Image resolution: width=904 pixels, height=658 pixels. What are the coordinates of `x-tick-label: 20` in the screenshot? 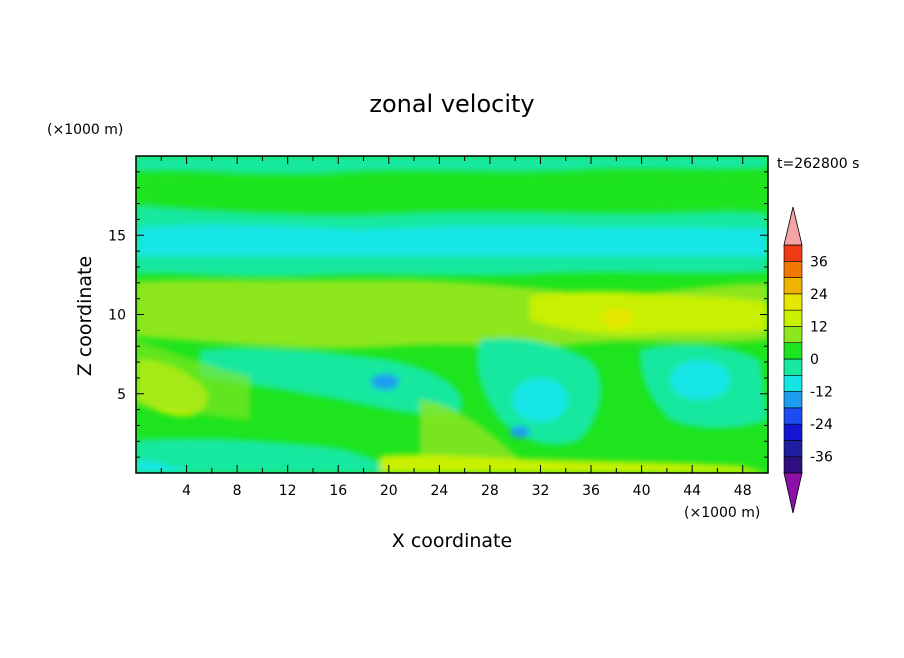 It's located at (389, 491).